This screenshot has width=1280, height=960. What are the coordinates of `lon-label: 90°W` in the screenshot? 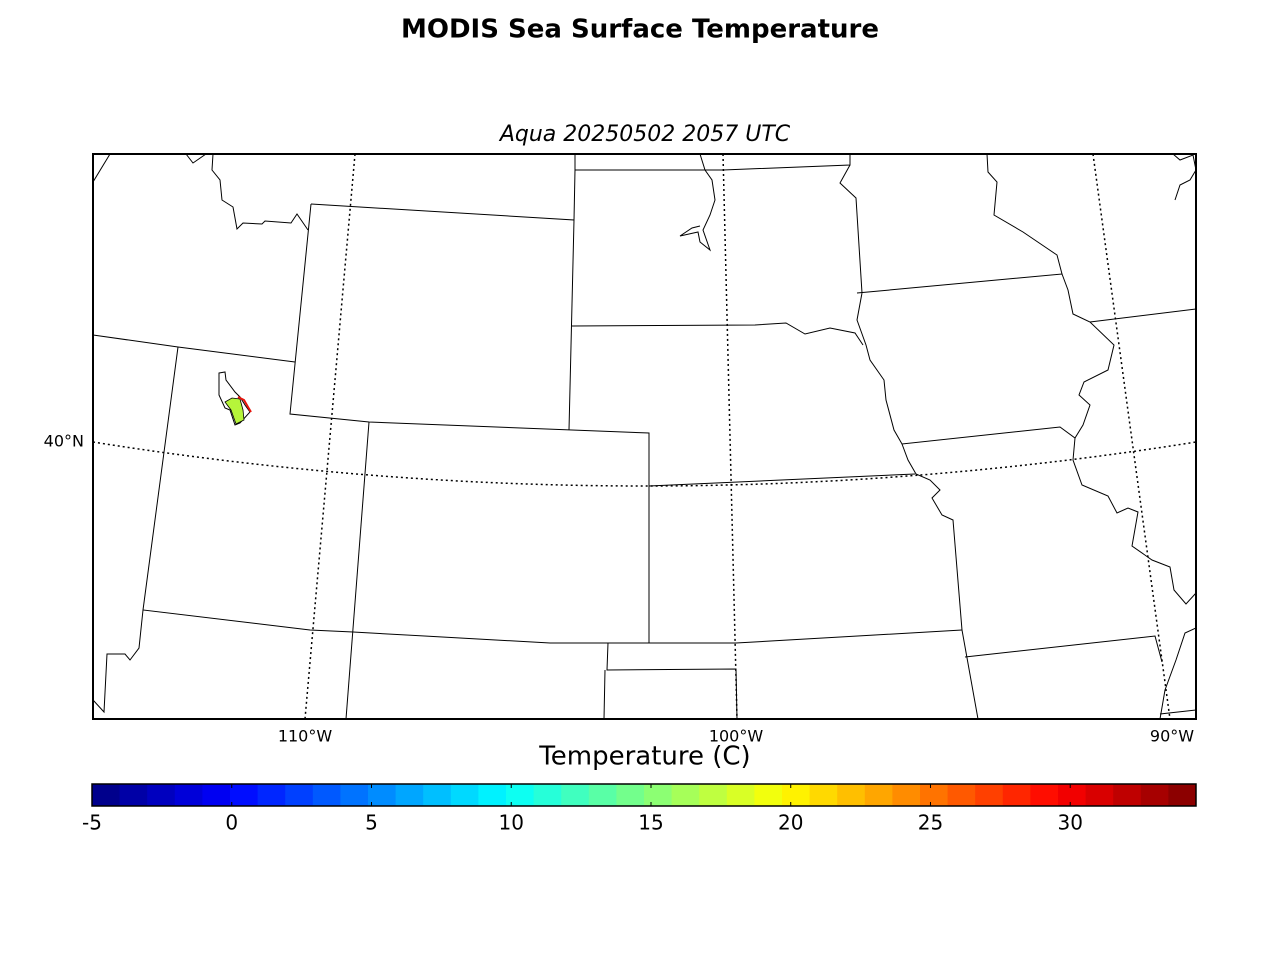 It's located at (1172, 736).